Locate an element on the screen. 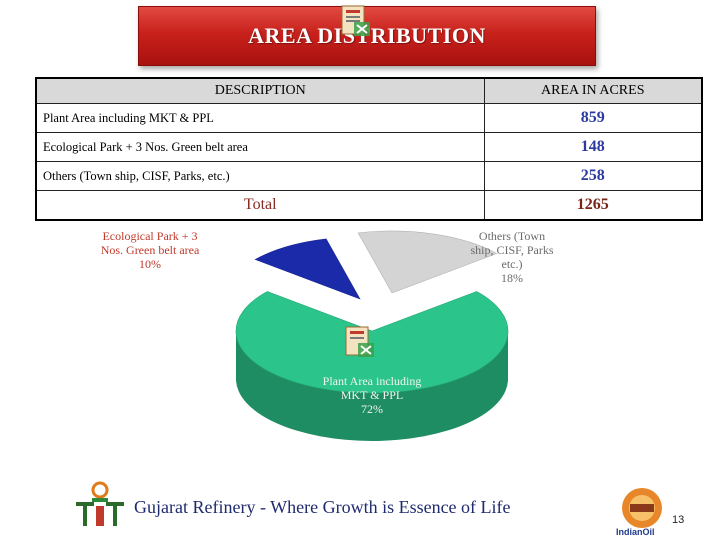 The width and height of the screenshot is (720, 540). pie-slice-label: etc.) is located at coordinates (512, 264).